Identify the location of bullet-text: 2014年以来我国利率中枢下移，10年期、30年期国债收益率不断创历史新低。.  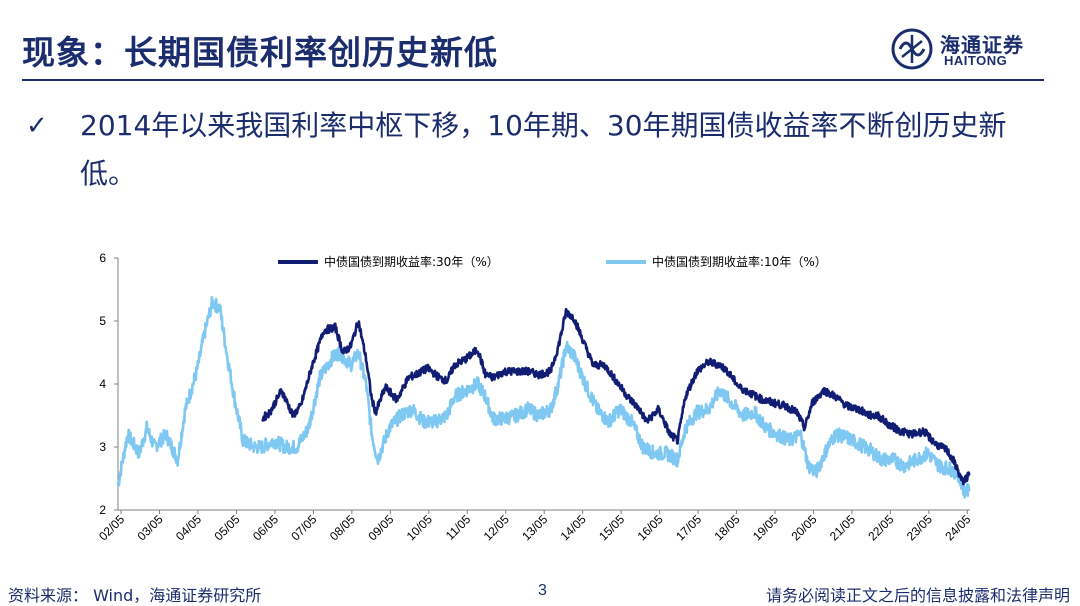
(543, 149).